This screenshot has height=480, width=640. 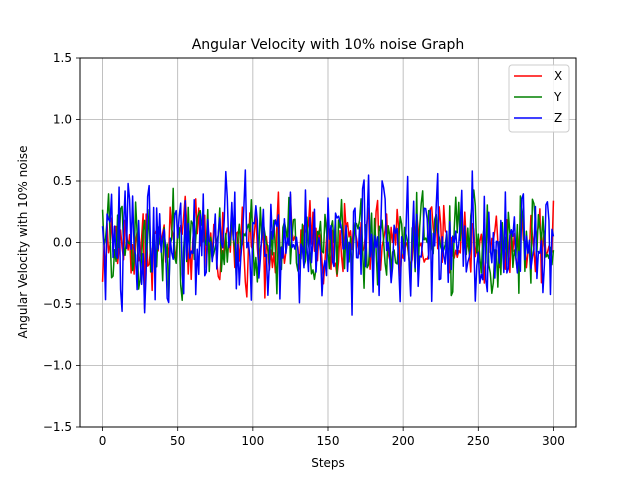 What do you see at coordinates (553, 441) in the screenshot?
I see `x-tick-label: 300` at bounding box center [553, 441].